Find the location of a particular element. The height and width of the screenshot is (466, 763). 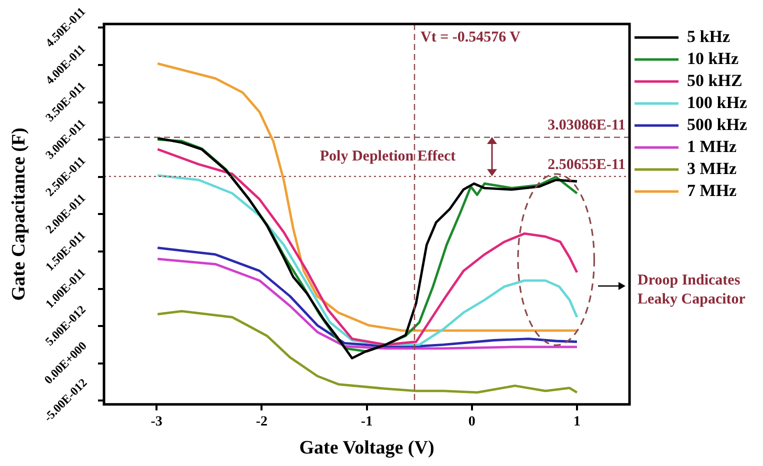

legend-label: 7 MHz is located at coordinates (712, 190).